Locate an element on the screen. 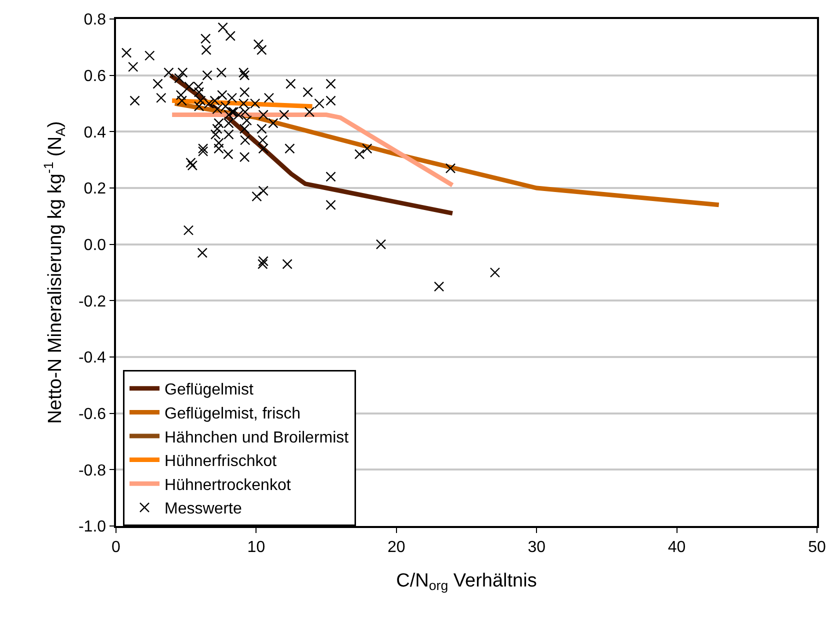 This screenshot has width=838, height=619. legend-label: Hähnchen und Broilermist is located at coordinates (257, 437).